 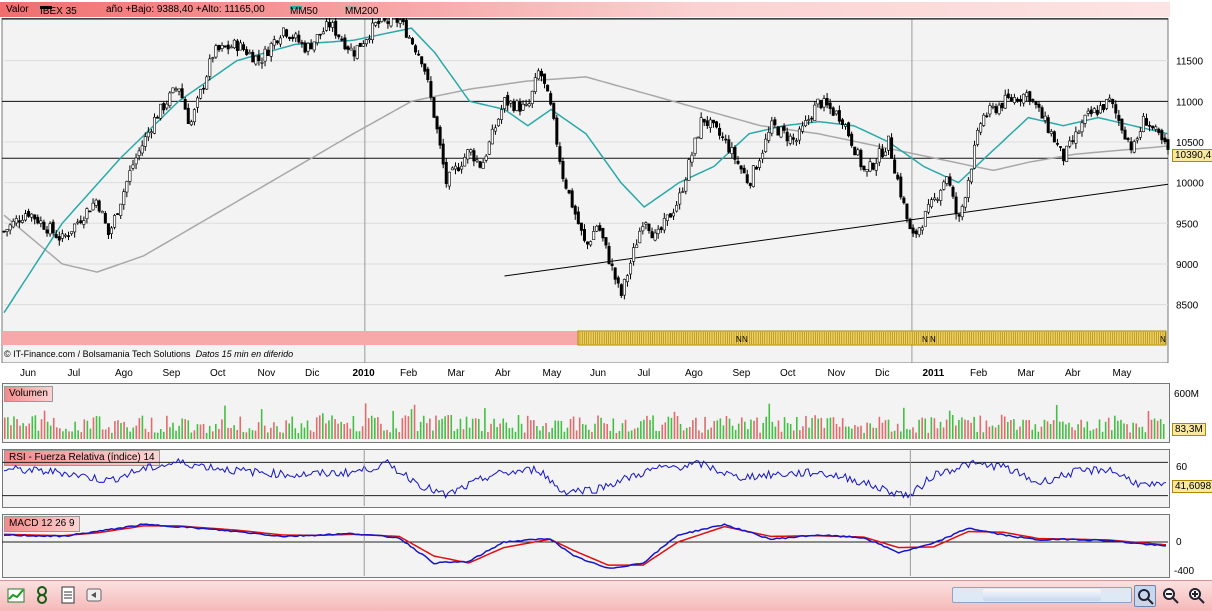 What do you see at coordinates (503, 373) in the screenshot?
I see `x-tick-label: Abr` at bounding box center [503, 373].